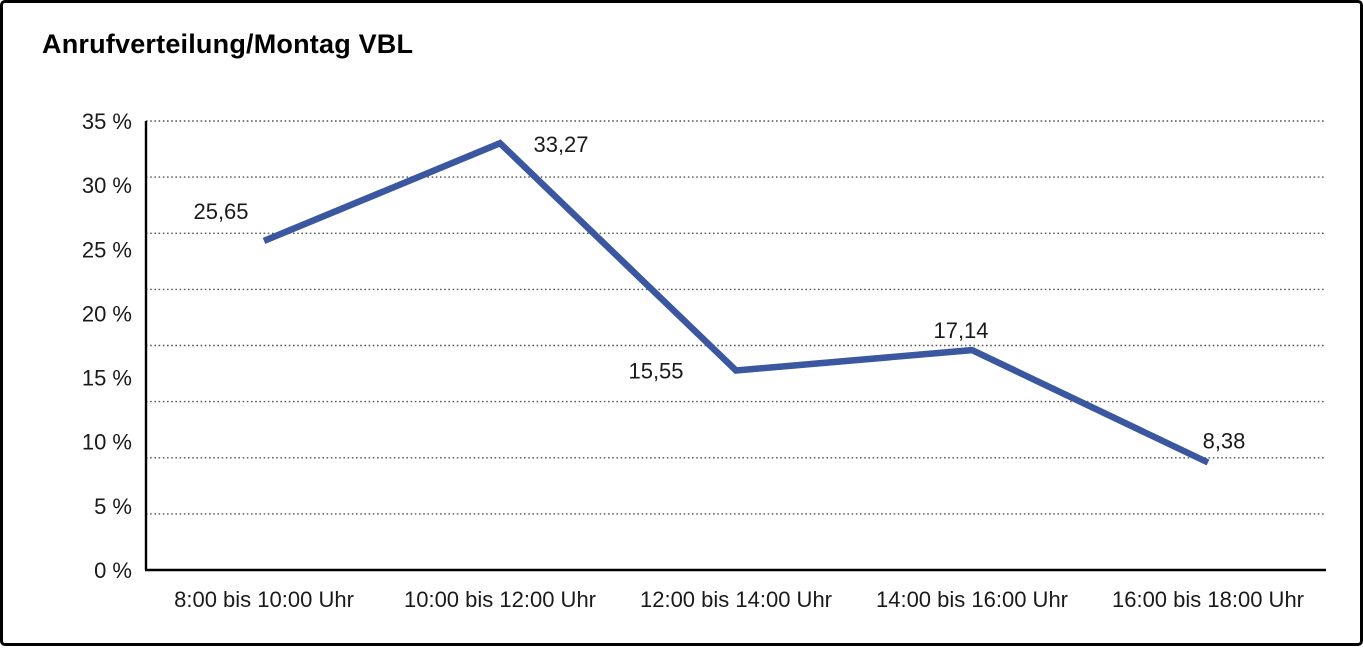 The width and height of the screenshot is (1363, 649). What do you see at coordinates (107, 249) in the screenshot?
I see `y-axis-tick-label: 25 %` at bounding box center [107, 249].